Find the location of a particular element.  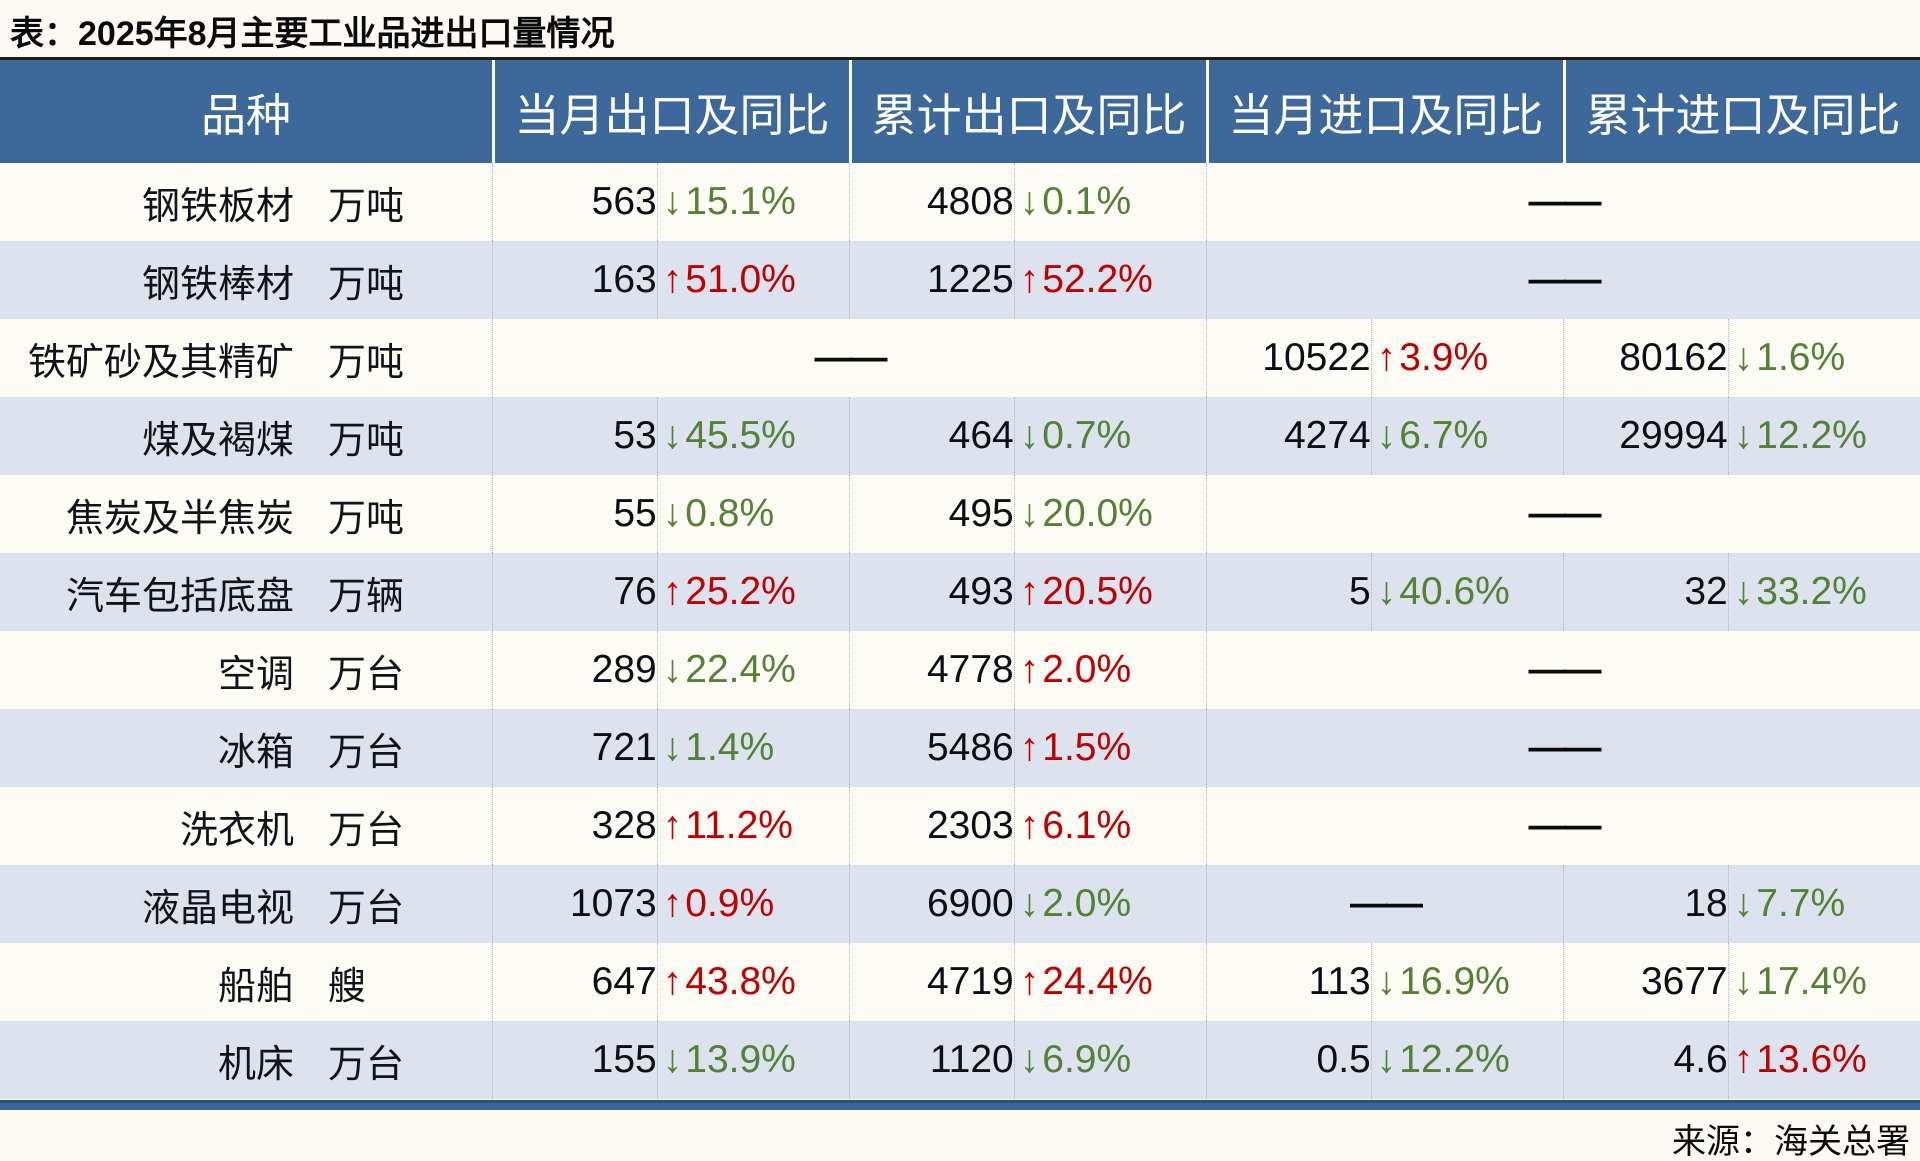

product-cell: 焦炭及半焦炭 万吨 is located at coordinates (246, 514).